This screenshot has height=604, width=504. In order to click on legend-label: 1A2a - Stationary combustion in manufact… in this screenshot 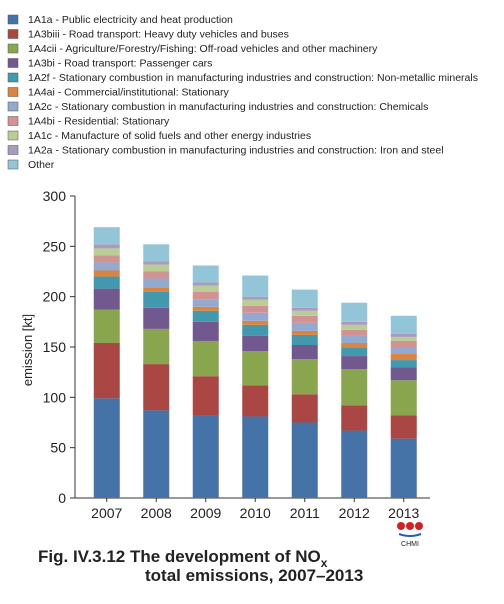, I will do `click(236, 151)`.